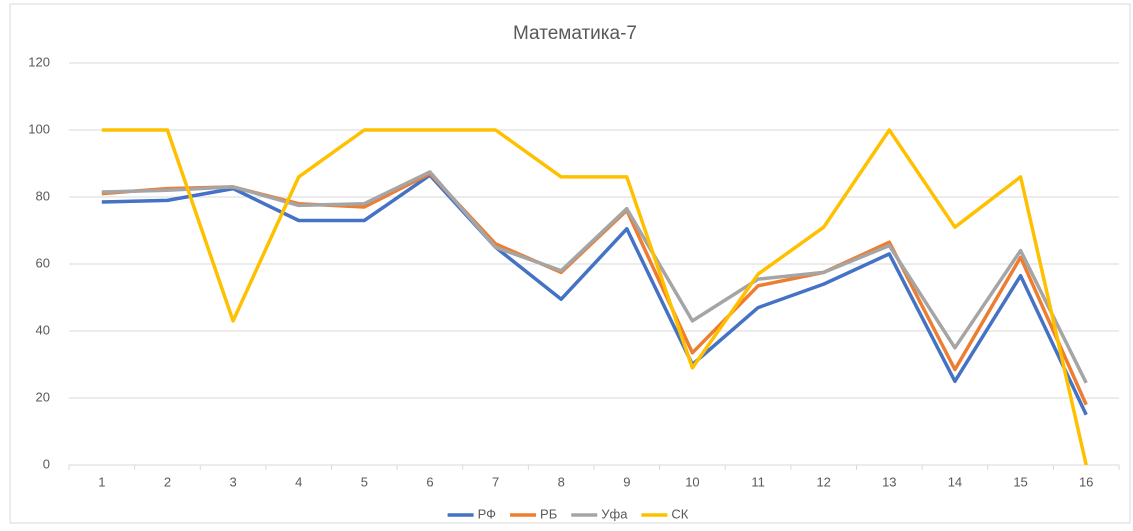 This screenshot has width=1133, height=531. I want to click on x-tick-label: 1, so click(101, 481).